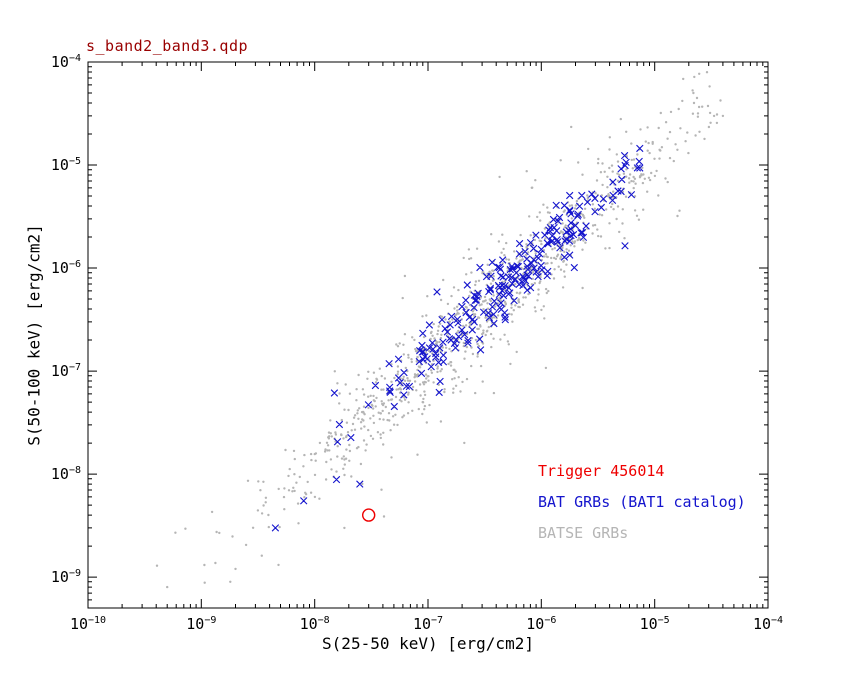 The width and height of the screenshot is (850, 680). Describe the element at coordinates (201, 624) in the screenshot. I see `x-tick-label: 10⁻⁹` at that location.